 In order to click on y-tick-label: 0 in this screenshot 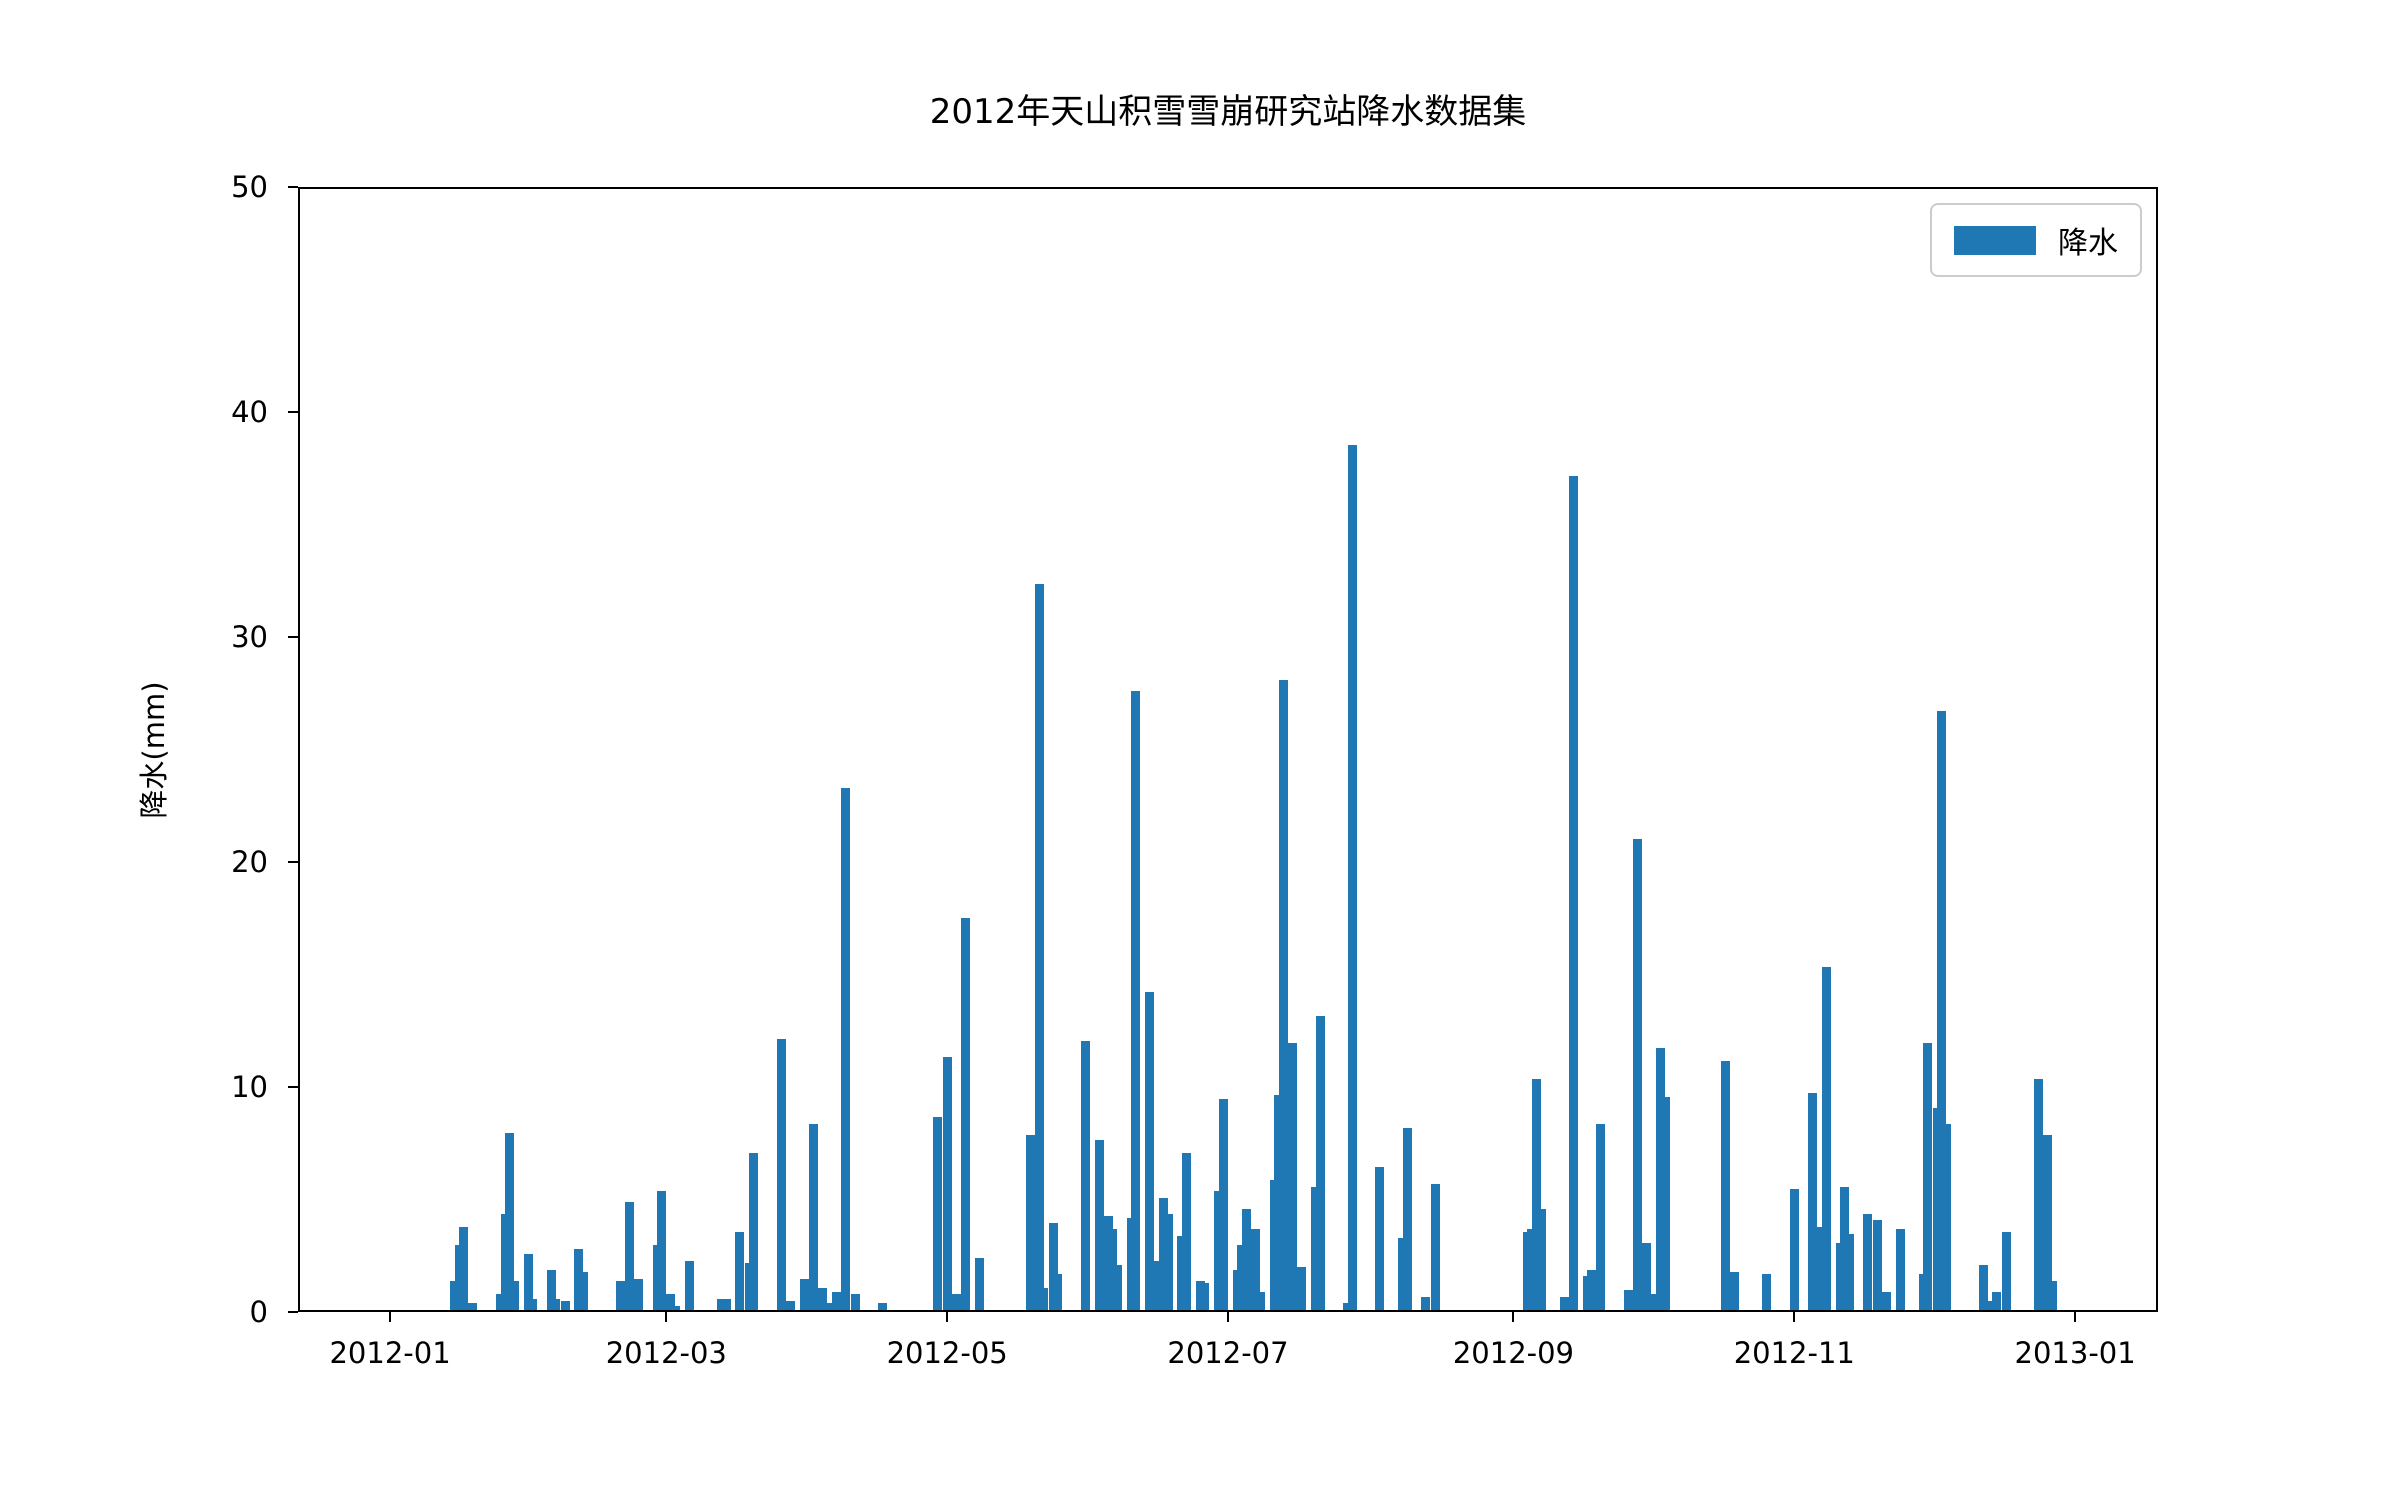, I will do `click(258, 1312)`.